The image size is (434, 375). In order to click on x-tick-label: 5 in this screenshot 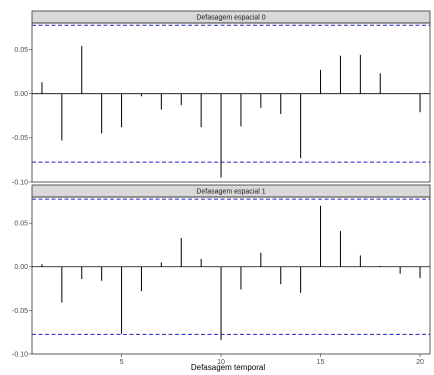, I will do `click(122, 362)`.